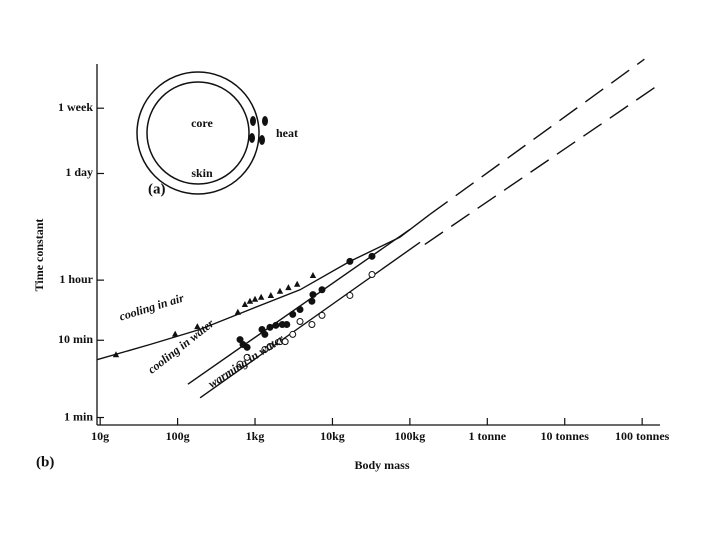 The image size is (720, 540). Describe the element at coordinates (642, 436) in the screenshot. I see `x-tick-label: 100 tonnes` at that location.